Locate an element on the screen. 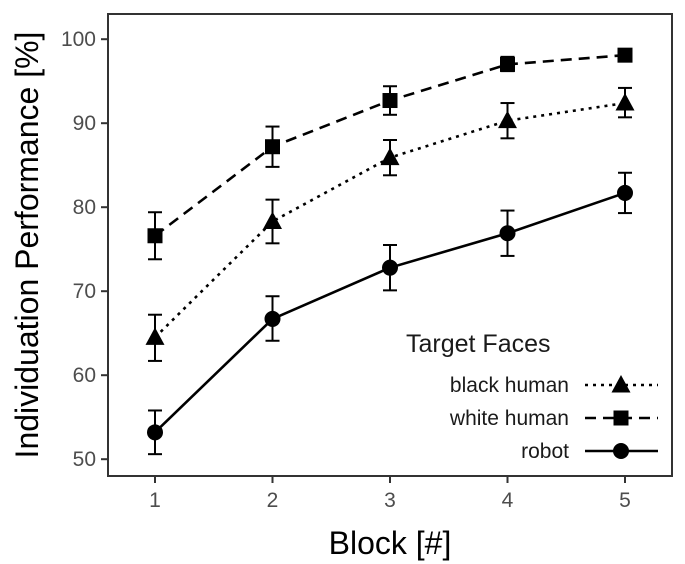 This screenshot has height=564, width=685. legend-key-marker-robot is located at coordinates (621, 451).